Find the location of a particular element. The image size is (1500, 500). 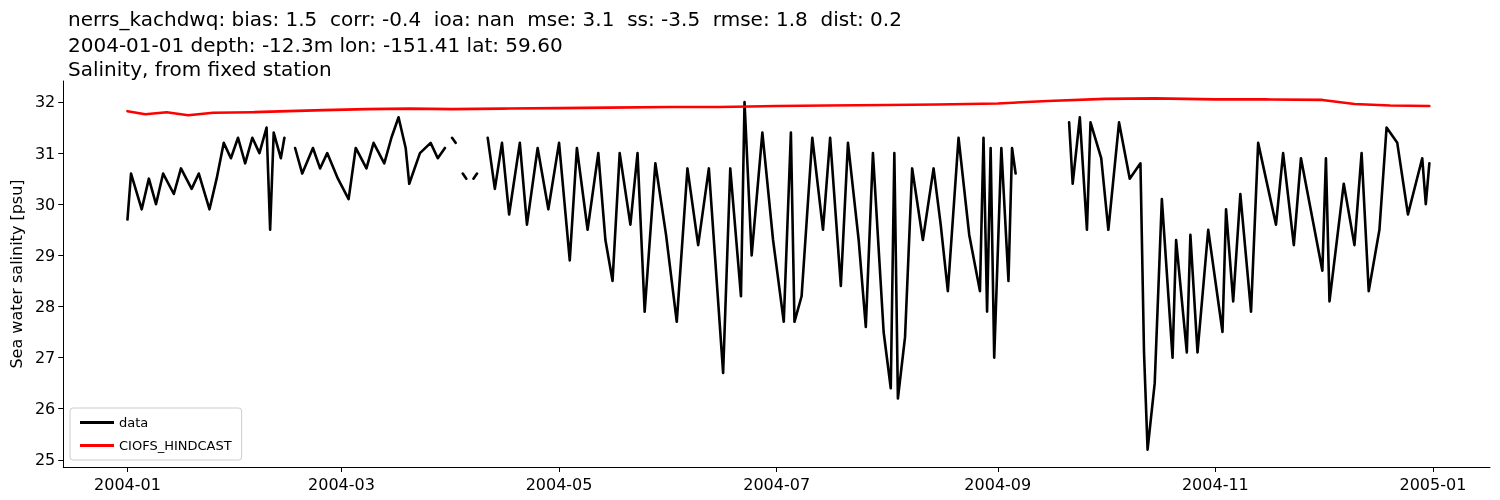

y-tick-label: 28 is located at coordinates (45, 306).